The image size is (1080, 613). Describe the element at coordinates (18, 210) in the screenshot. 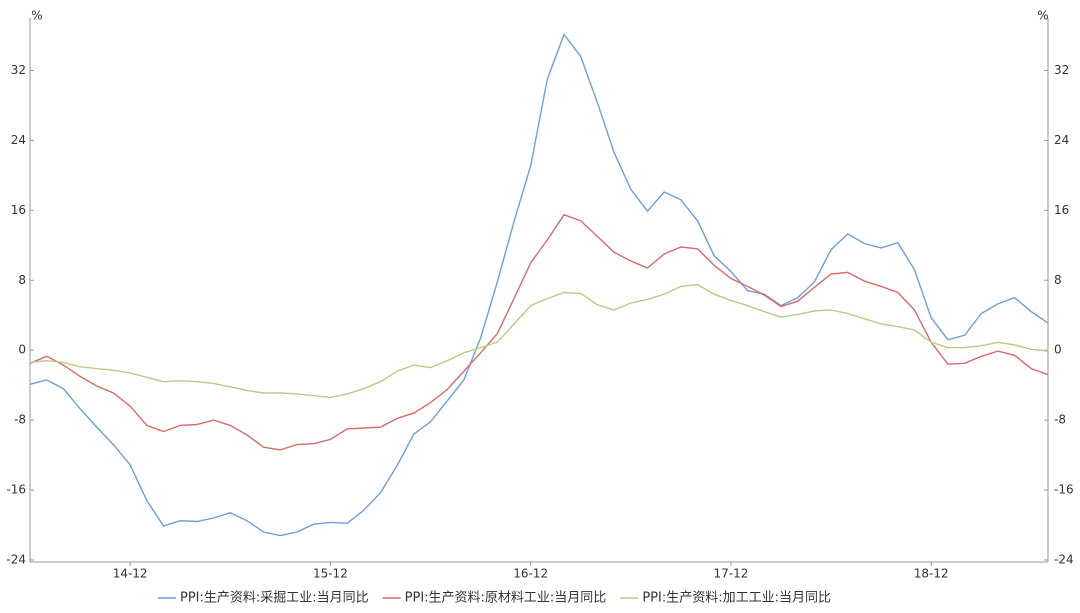

I see `y-tick-label: 16` at that location.